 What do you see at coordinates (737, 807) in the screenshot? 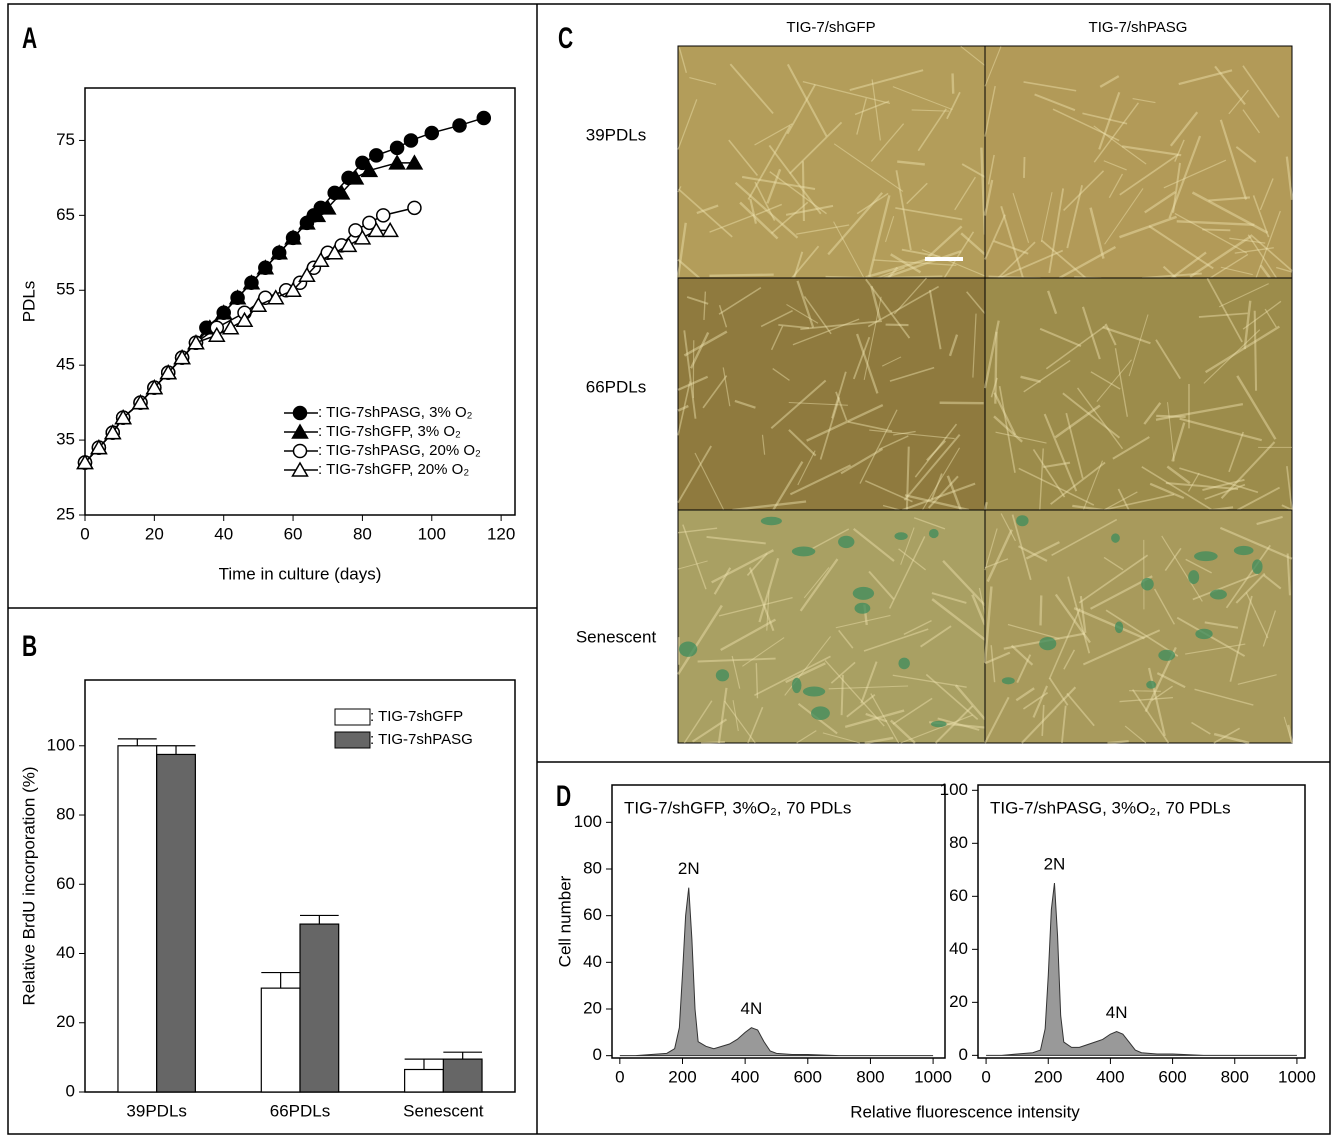
I see `panel-title: TIG-7/shGFP, 3%O₂, 70 PDLs` at bounding box center [737, 807].